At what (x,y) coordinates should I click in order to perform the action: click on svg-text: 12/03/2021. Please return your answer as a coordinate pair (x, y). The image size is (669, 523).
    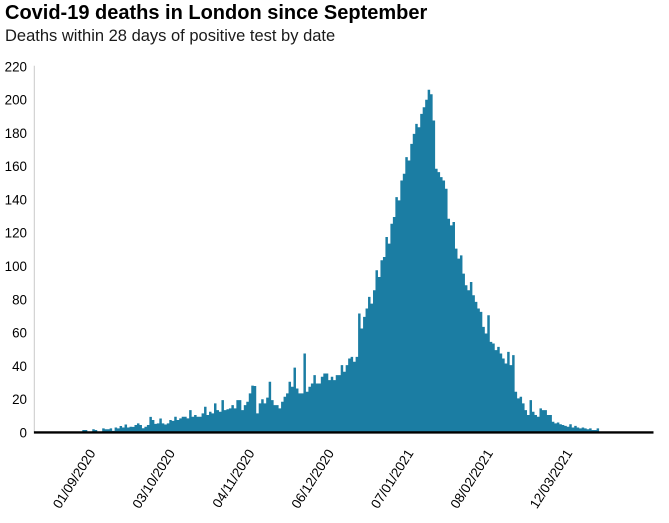
    Looking at the image, I should click on (551, 479).